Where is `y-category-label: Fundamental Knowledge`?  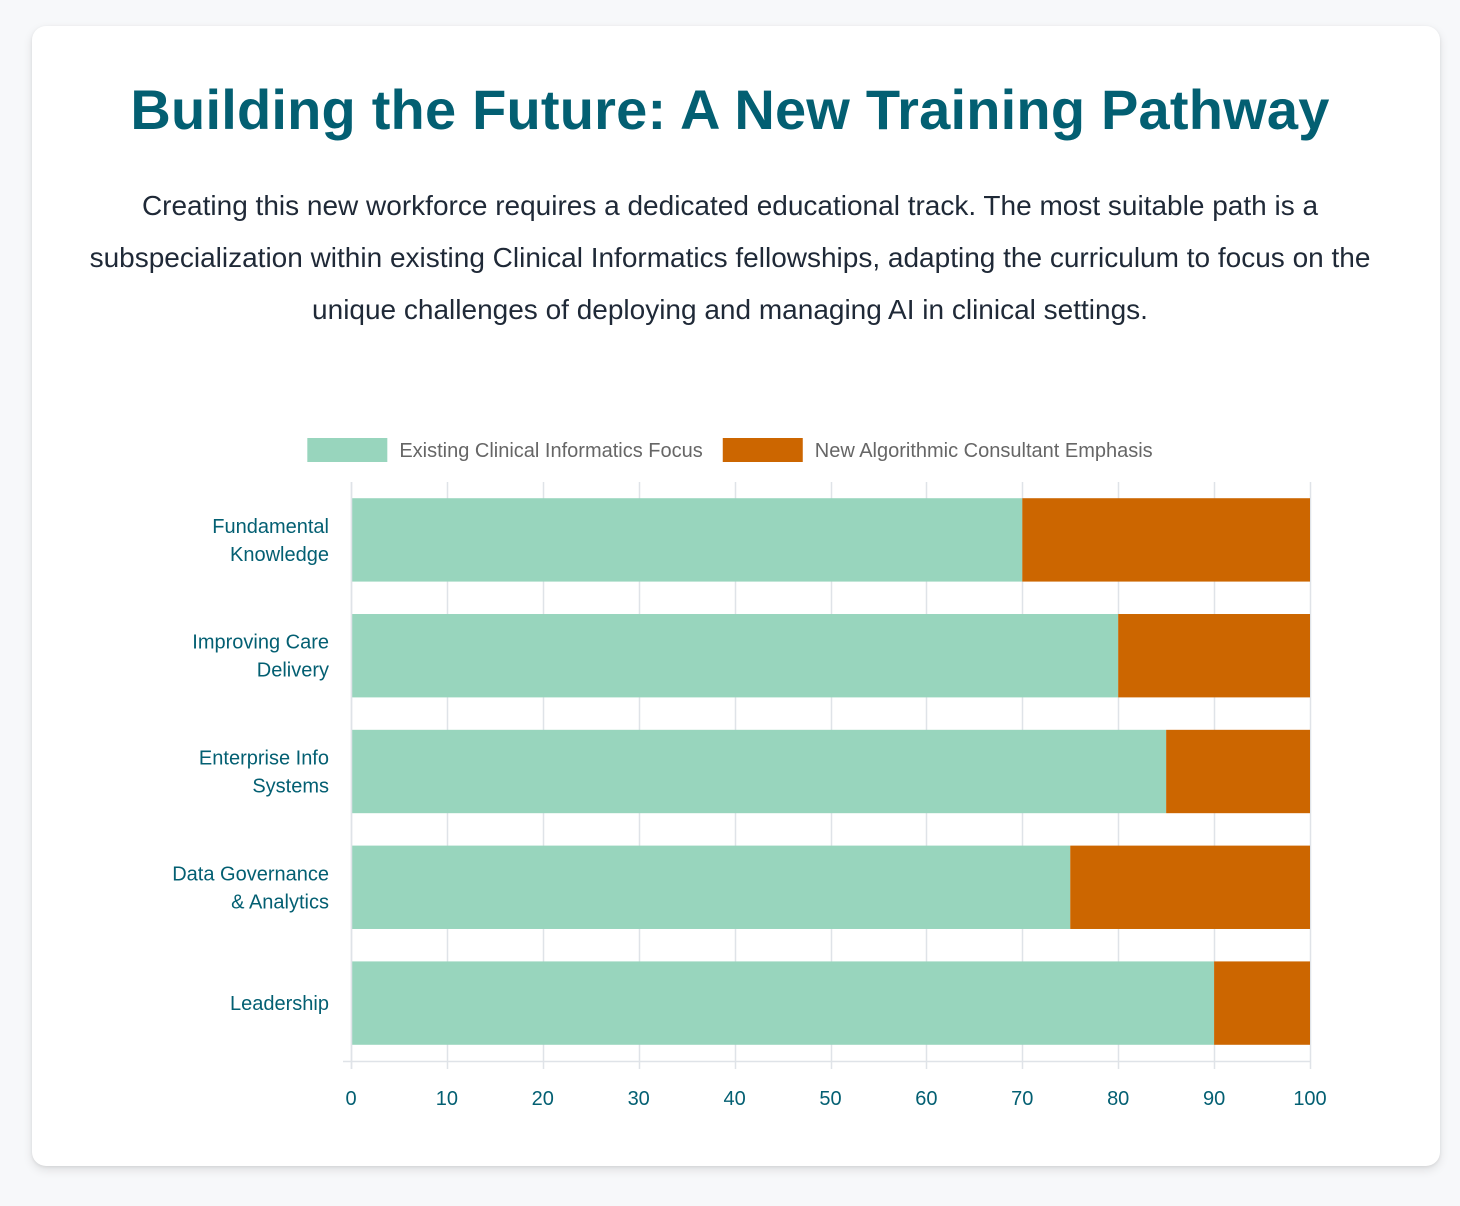
y-category-label: Fundamental Knowledge is located at coordinates (270, 541).